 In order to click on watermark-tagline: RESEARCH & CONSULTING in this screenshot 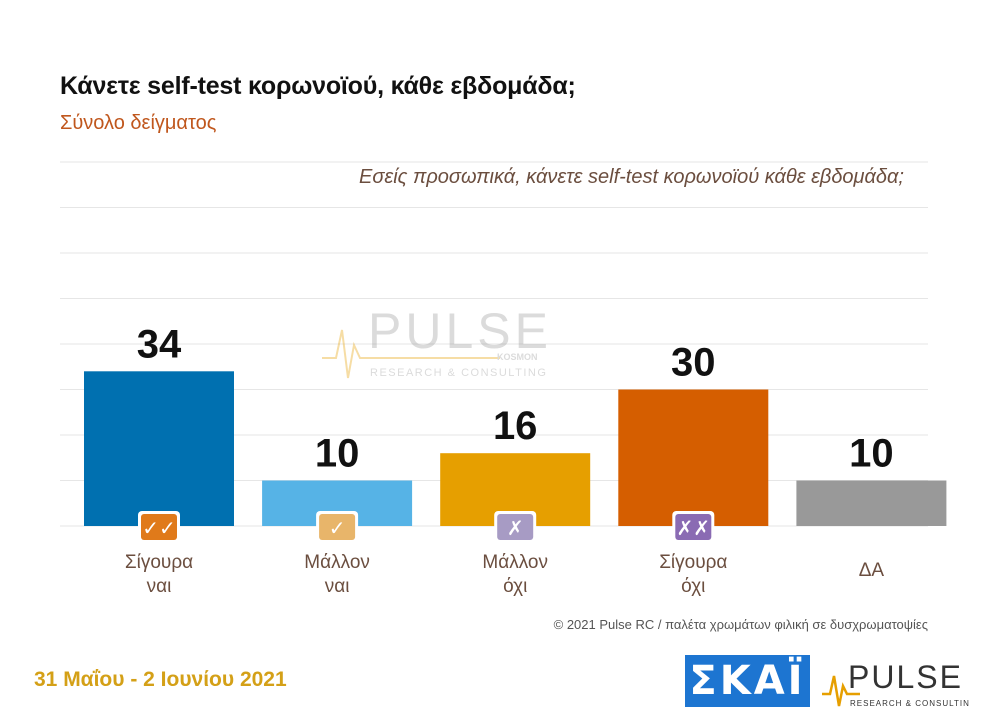, I will do `click(458, 373)`.